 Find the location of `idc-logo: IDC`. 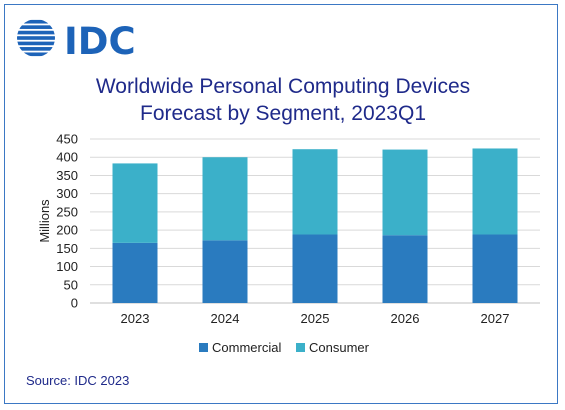

idc-logo: IDC is located at coordinates (76, 41).